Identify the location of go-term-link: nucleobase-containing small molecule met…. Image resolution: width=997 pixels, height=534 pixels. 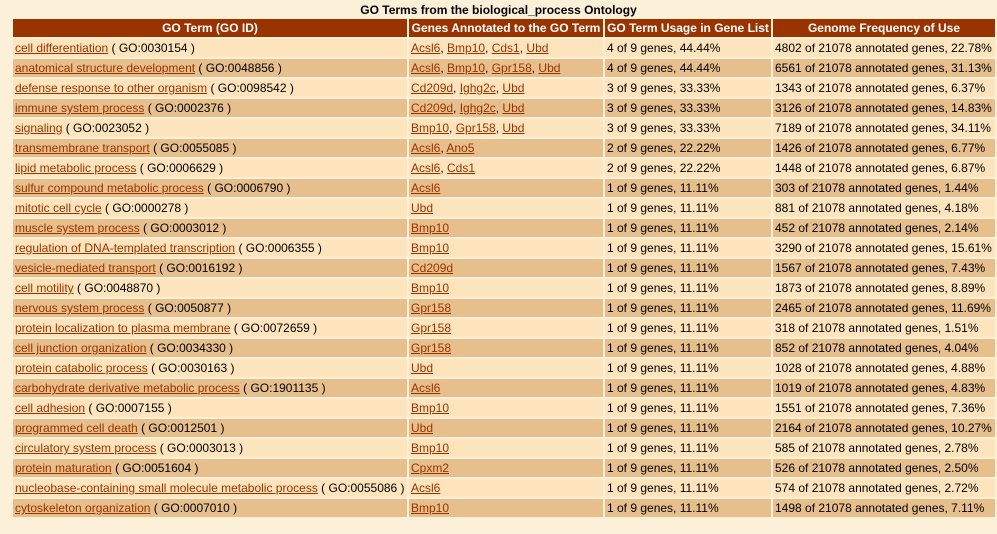
(166, 488).